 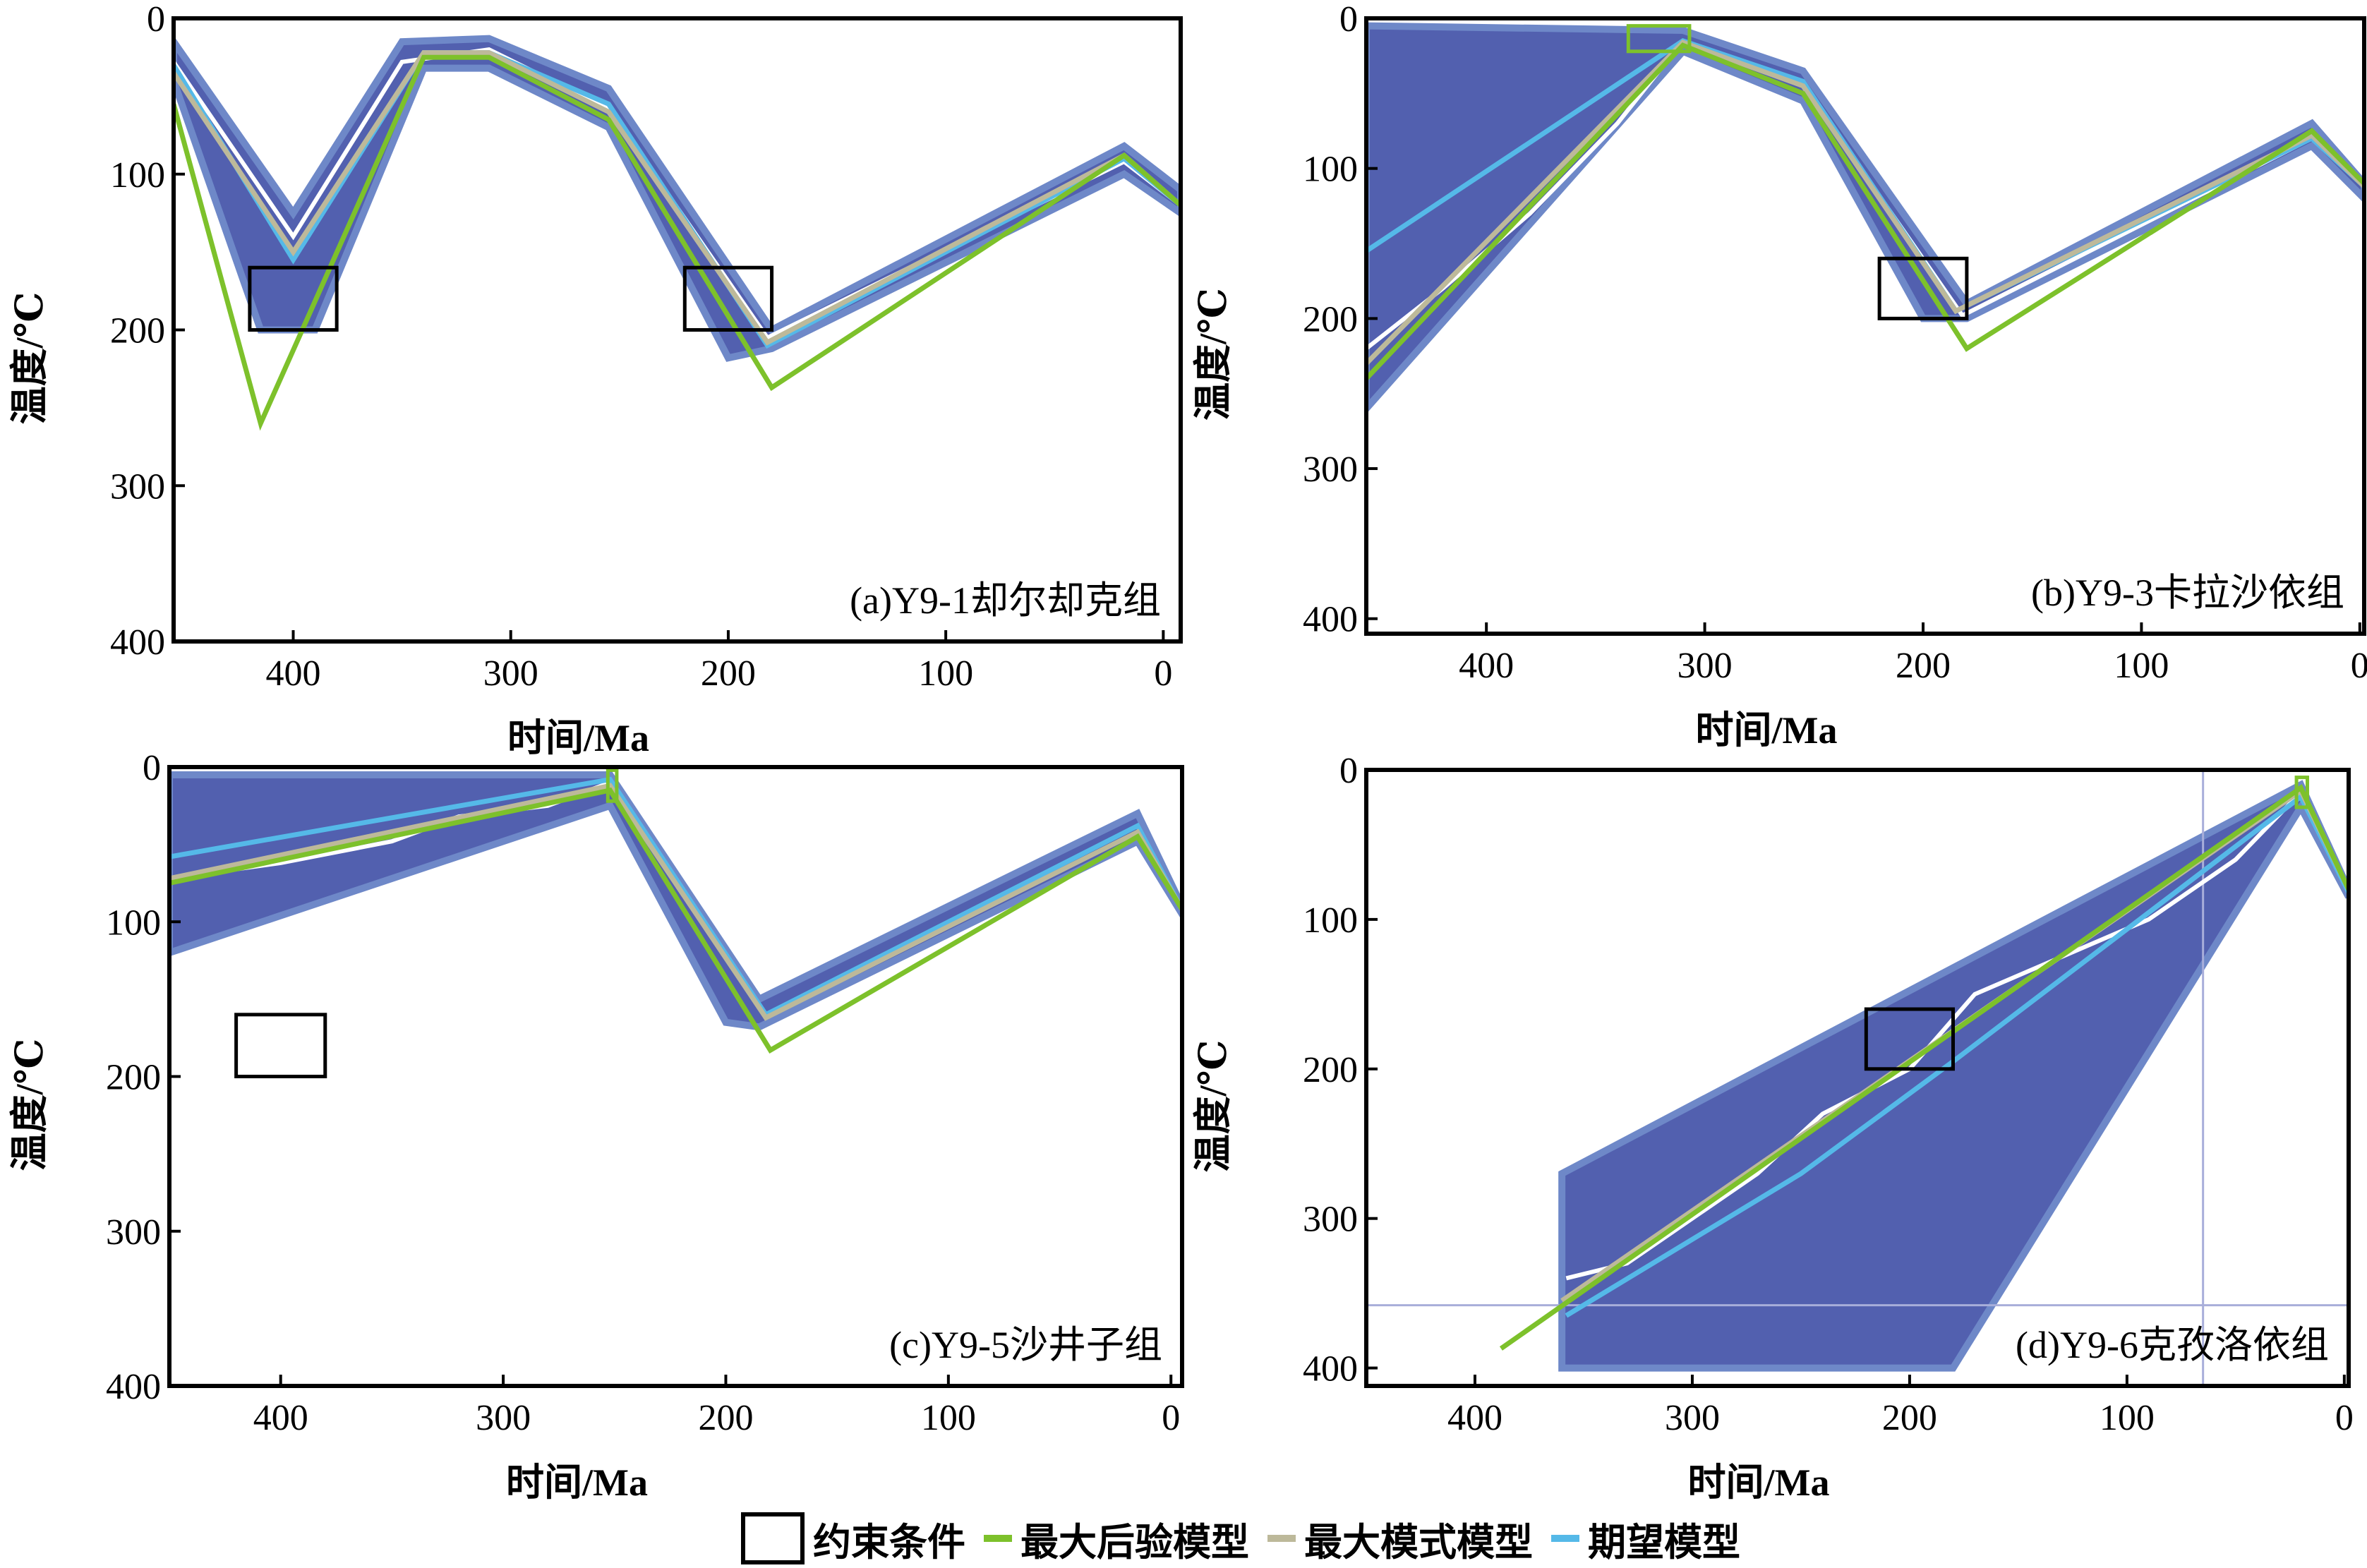 What do you see at coordinates (1006, 600) in the screenshot?
I see `panel-label: (a)Y9-1却尔却克组` at bounding box center [1006, 600].